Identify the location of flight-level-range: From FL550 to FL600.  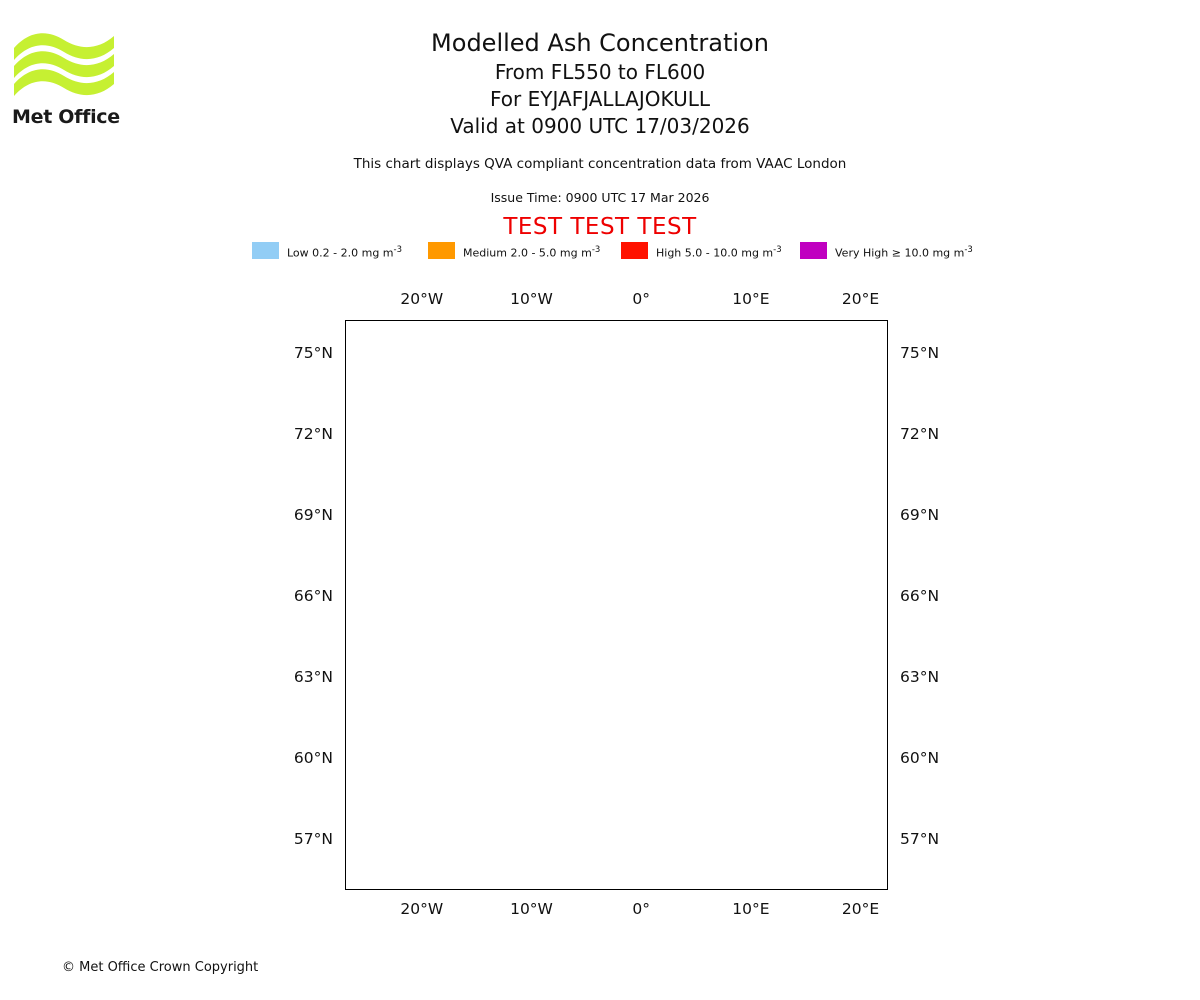
(600, 72).